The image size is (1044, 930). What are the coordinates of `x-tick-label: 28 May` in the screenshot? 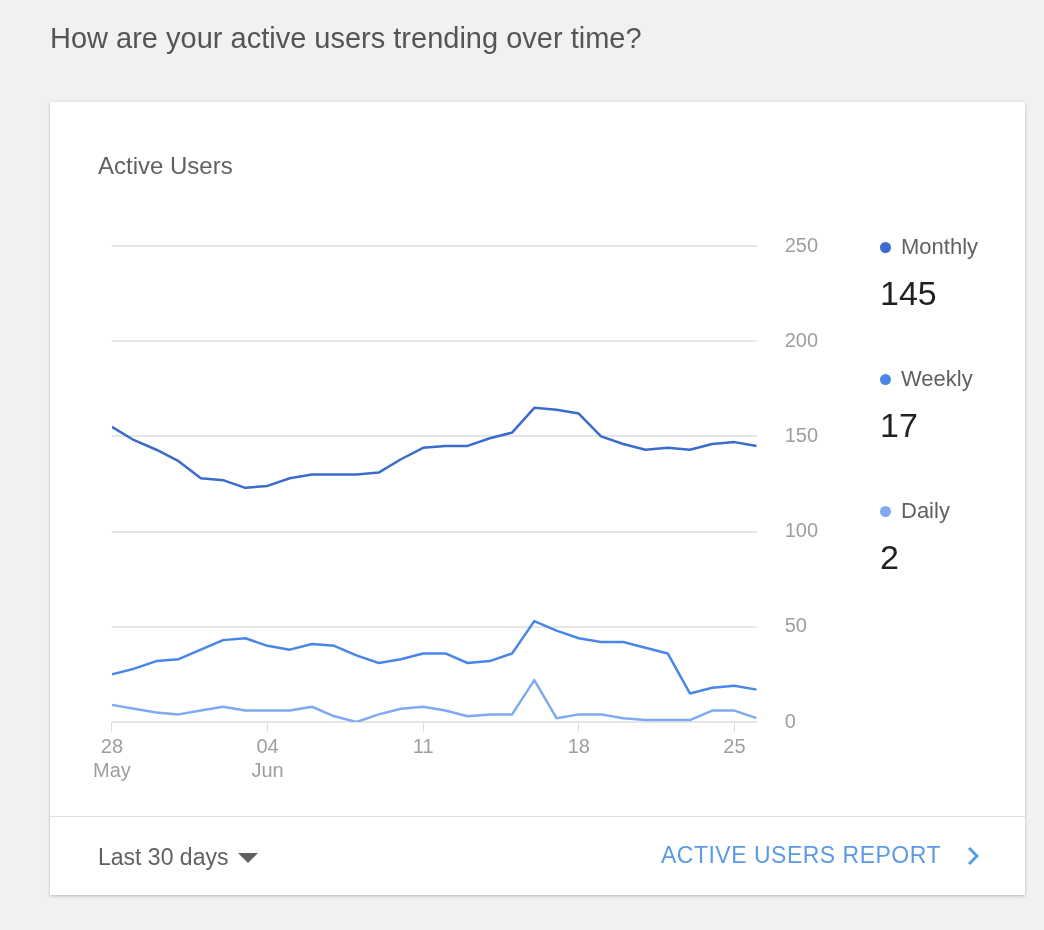 It's located at (111, 757).